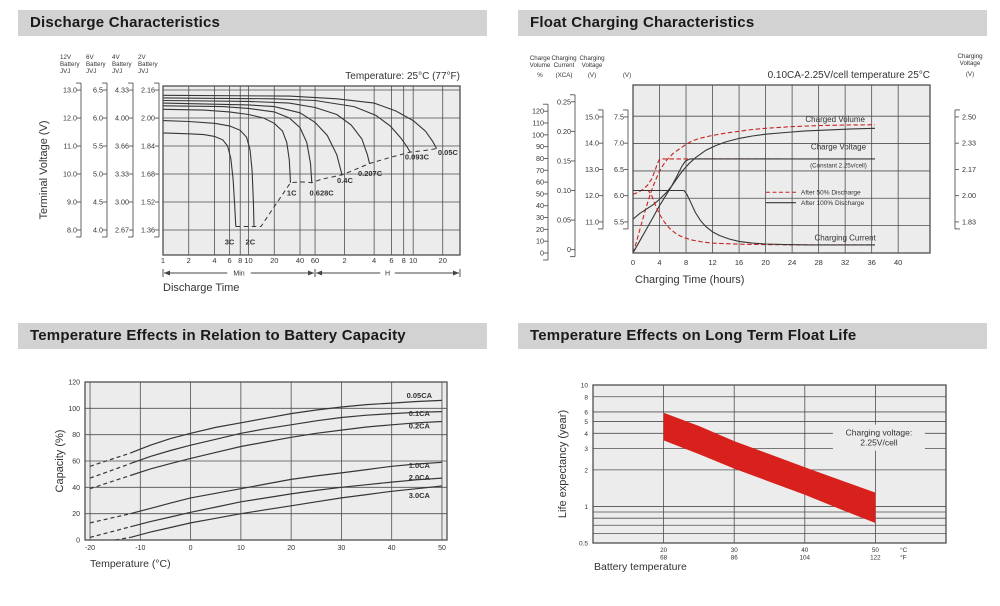 The image size is (1000, 606). What do you see at coordinates (76, 514) in the screenshot?
I see `y-tick-label: 20` at bounding box center [76, 514].